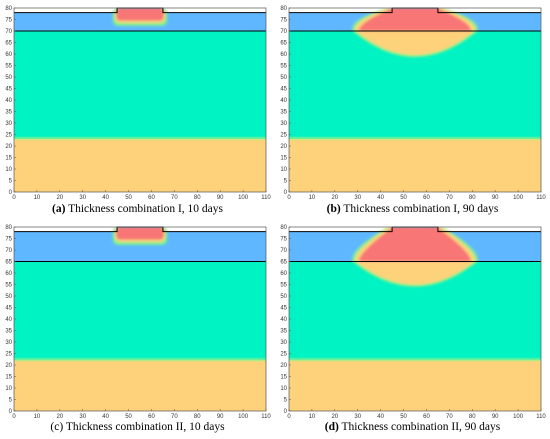 Image resolution: width=550 pixels, height=439 pixels. I want to click on y-tick-label: 35, so click(8, 332).